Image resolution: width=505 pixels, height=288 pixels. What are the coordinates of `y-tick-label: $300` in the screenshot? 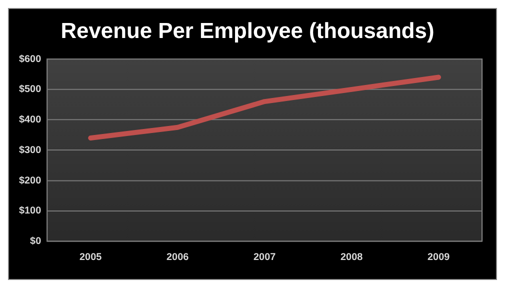 It's located at (30, 150).